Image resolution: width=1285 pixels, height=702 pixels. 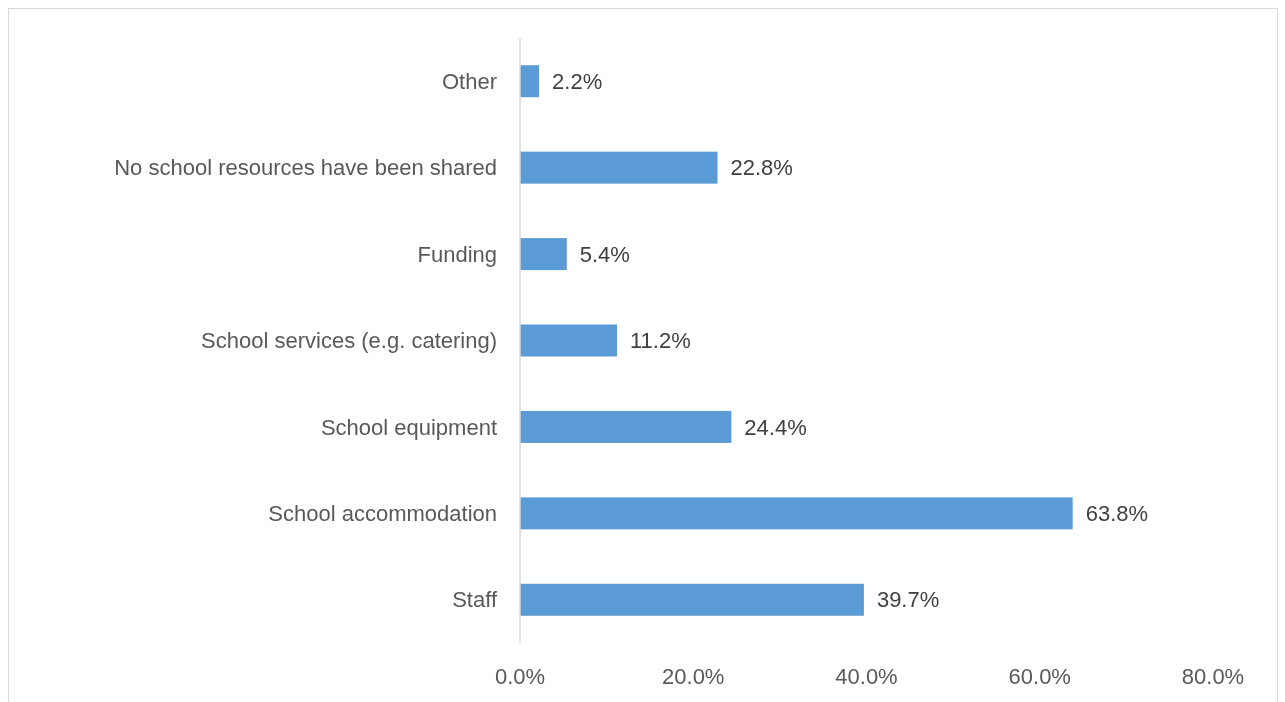 I want to click on data-label: 39.7%, so click(x=908, y=600).